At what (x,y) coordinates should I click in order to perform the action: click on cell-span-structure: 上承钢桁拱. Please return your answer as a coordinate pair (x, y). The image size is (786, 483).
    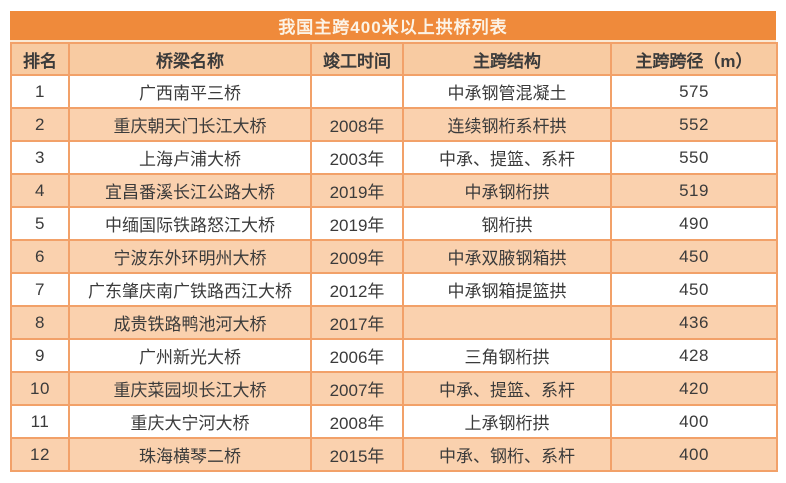
    Looking at the image, I should click on (507, 421).